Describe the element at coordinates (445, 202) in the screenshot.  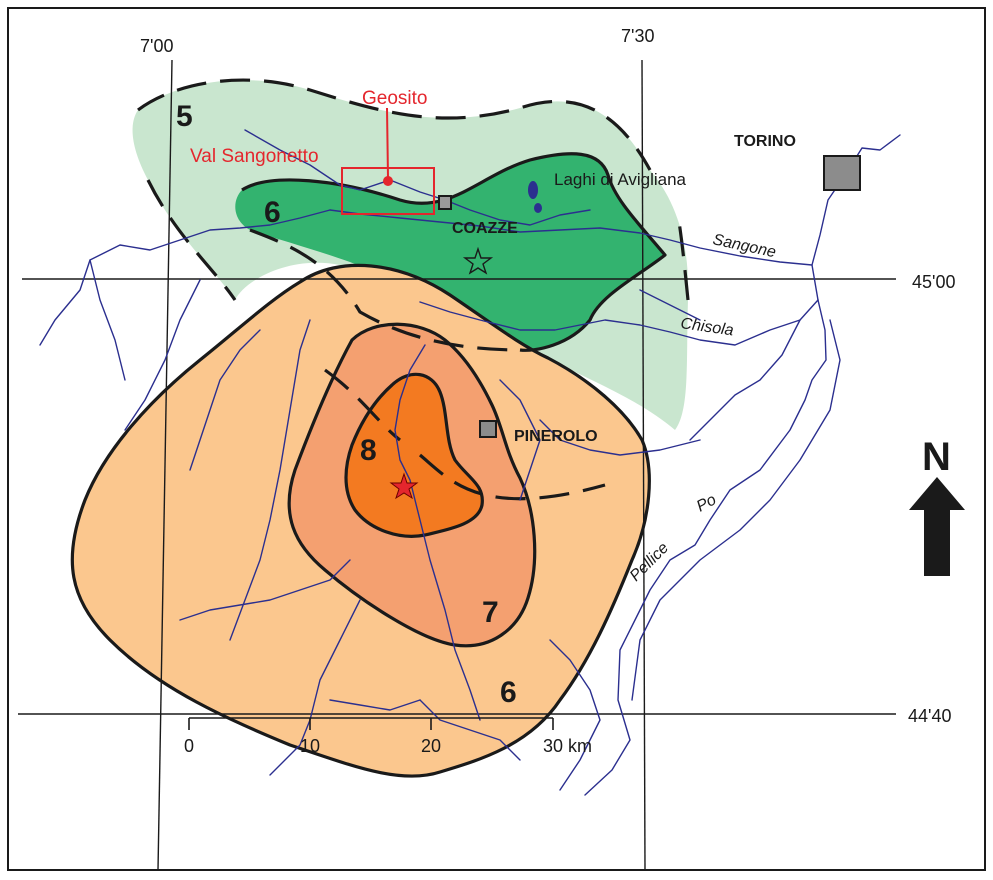
I see `coazze-marker` at that location.